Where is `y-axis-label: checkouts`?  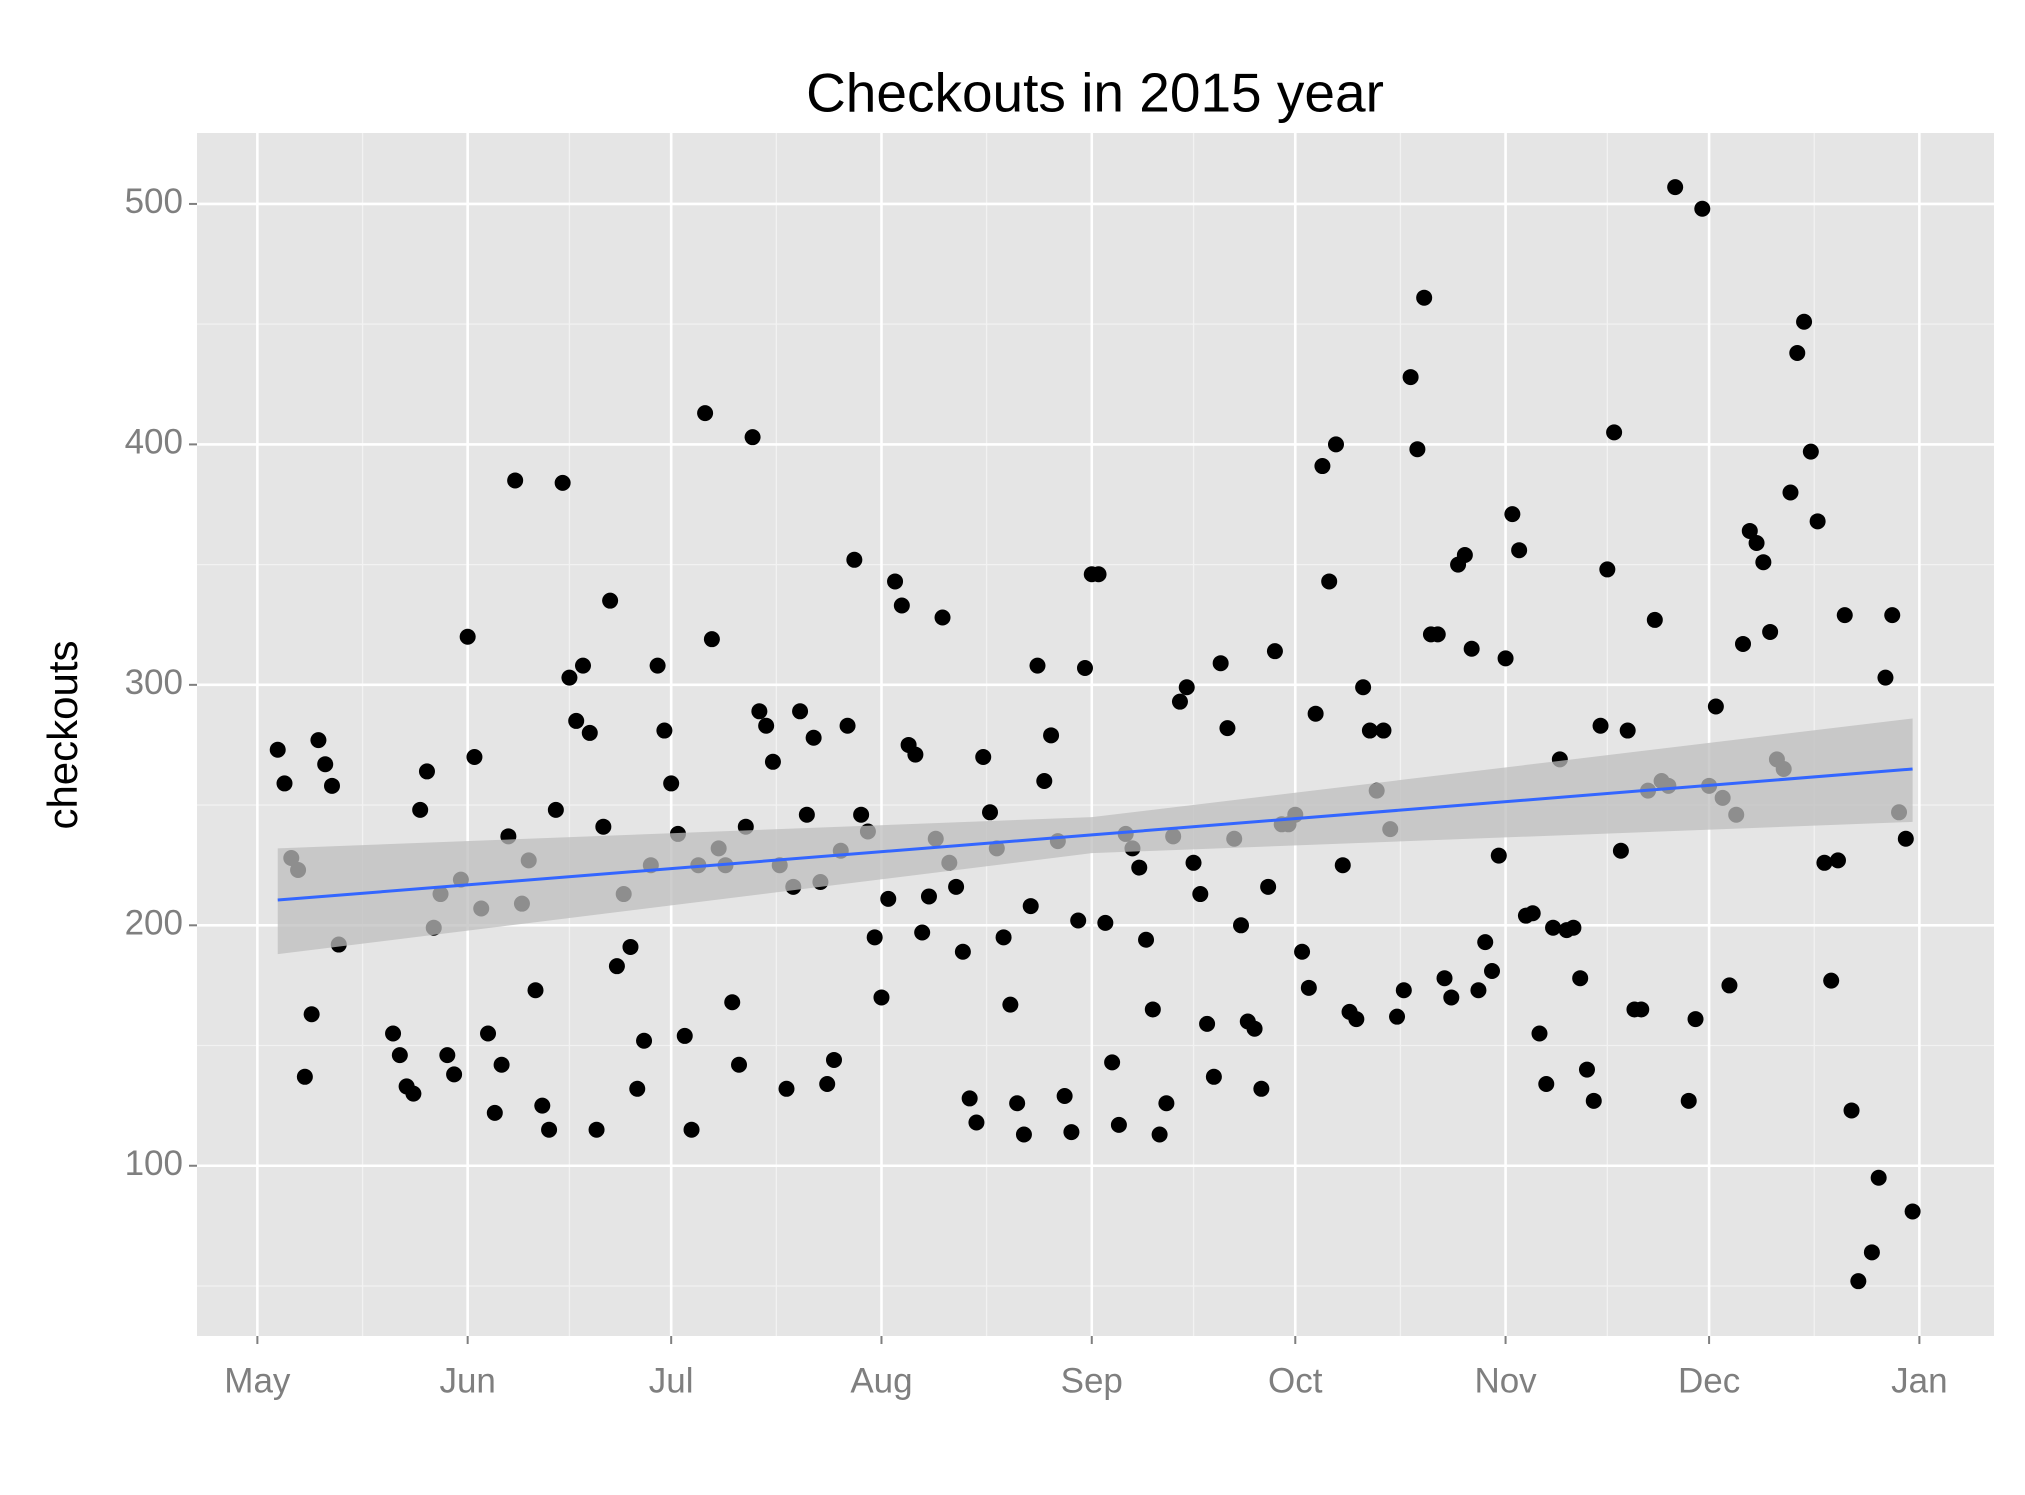
y-axis-label: checkouts is located at coordinates (62, 734).